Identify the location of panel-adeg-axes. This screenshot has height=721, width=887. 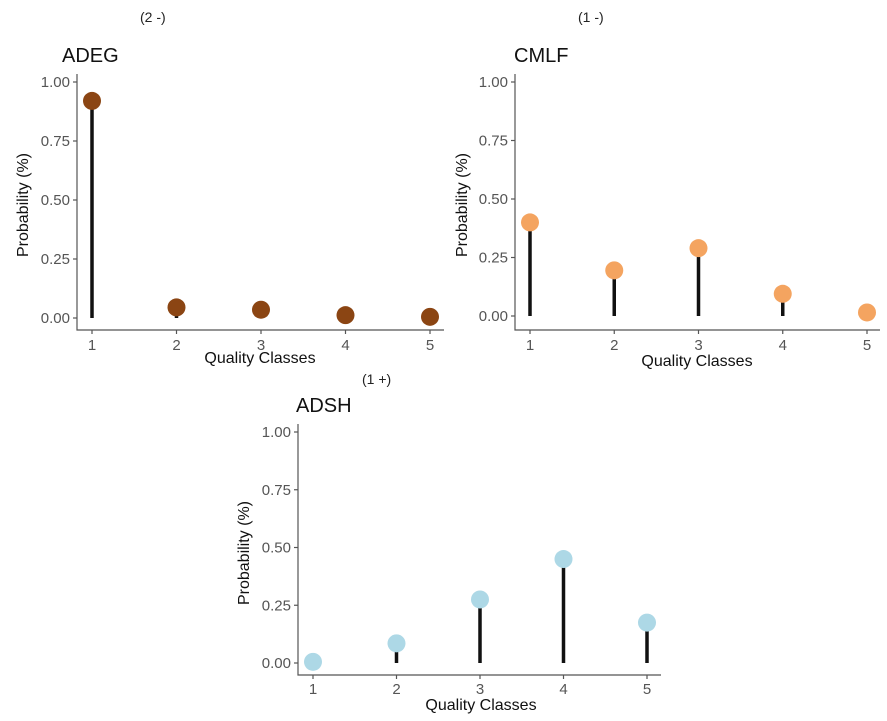
(260, 202).